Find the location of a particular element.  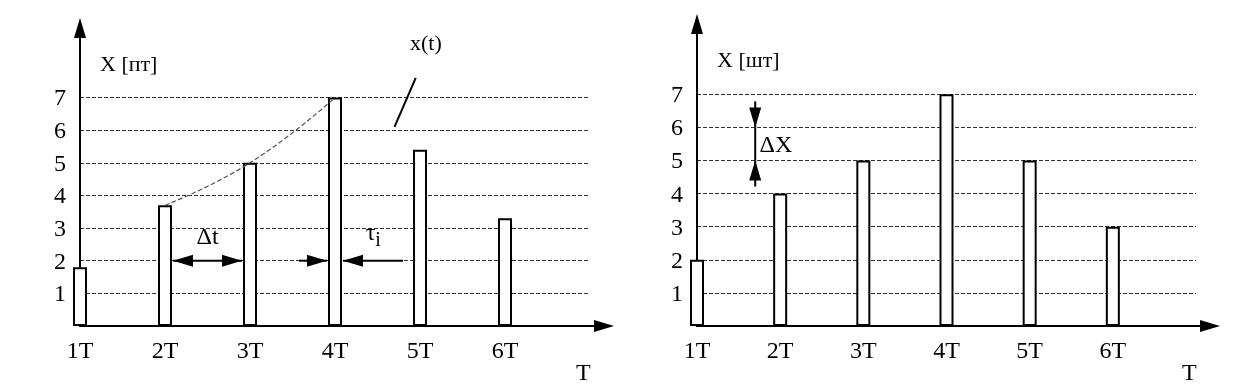

annotation: Δt is located at coordinates (207, 236).